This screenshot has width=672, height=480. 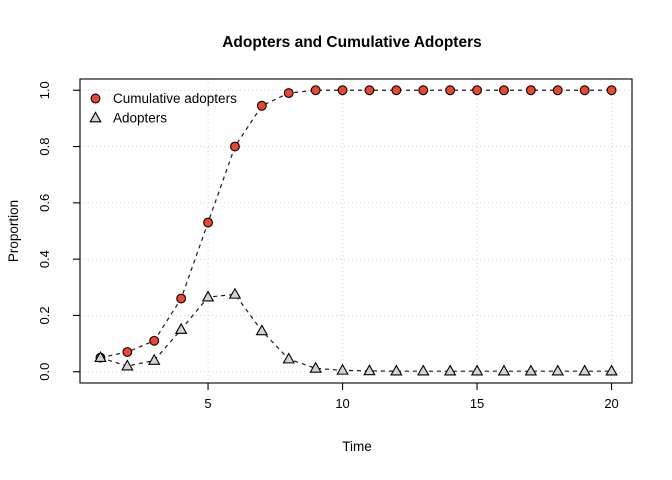 I want to click on legend: Cumulative adopters Adopters, so click(x=163, y=108).